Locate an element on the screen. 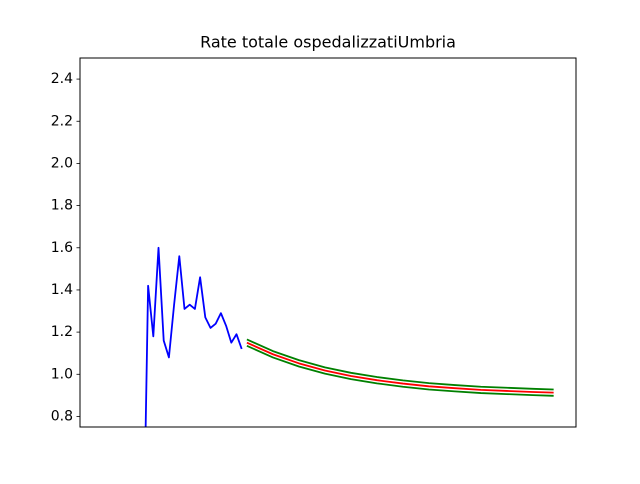 The image size is (640, 484). chart-title: Rate totale ospedalizzatiUmbria is located at coordinates (328, 42).